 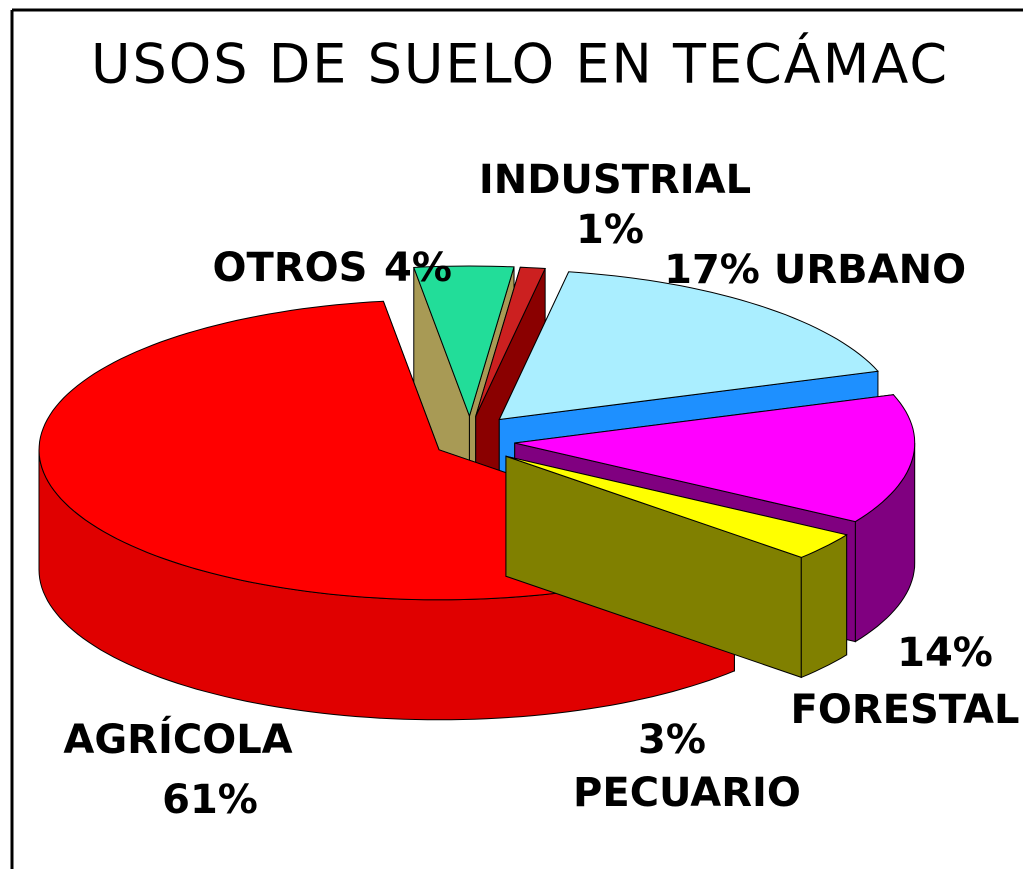 What do you see at coordinates (905, 710) in the screenshot?
I see `category-label: FORESTAL` at bounding box center [905, 710].